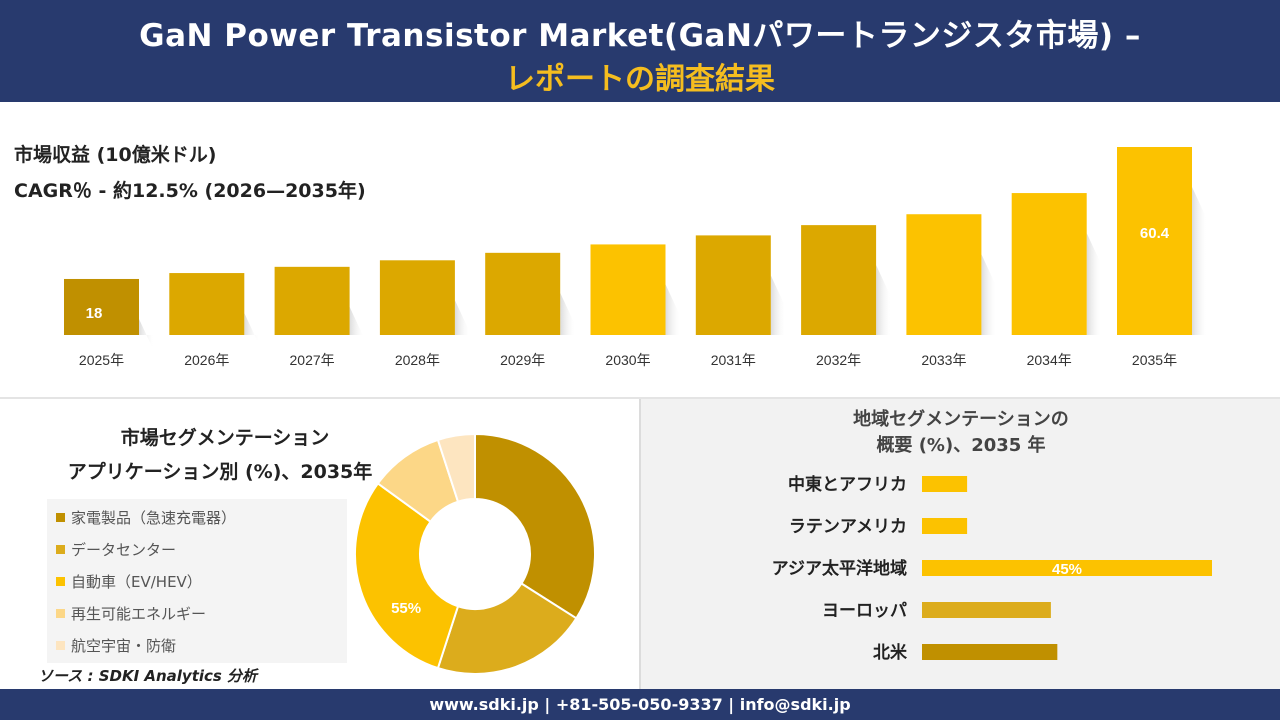 The image size is (1280, 720). What do you see at coordinates (94, 313) in the screenshot?
I see `bar-data-label: 18` at bounding box center [94, 313].